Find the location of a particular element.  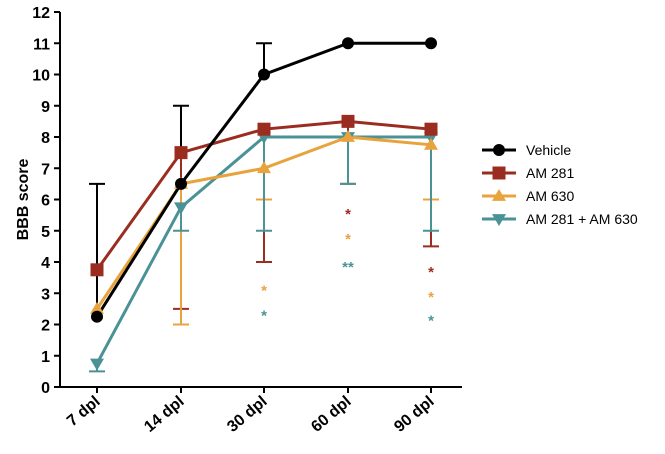

legend-label: AM 281 is located at coordinates (550, 173).